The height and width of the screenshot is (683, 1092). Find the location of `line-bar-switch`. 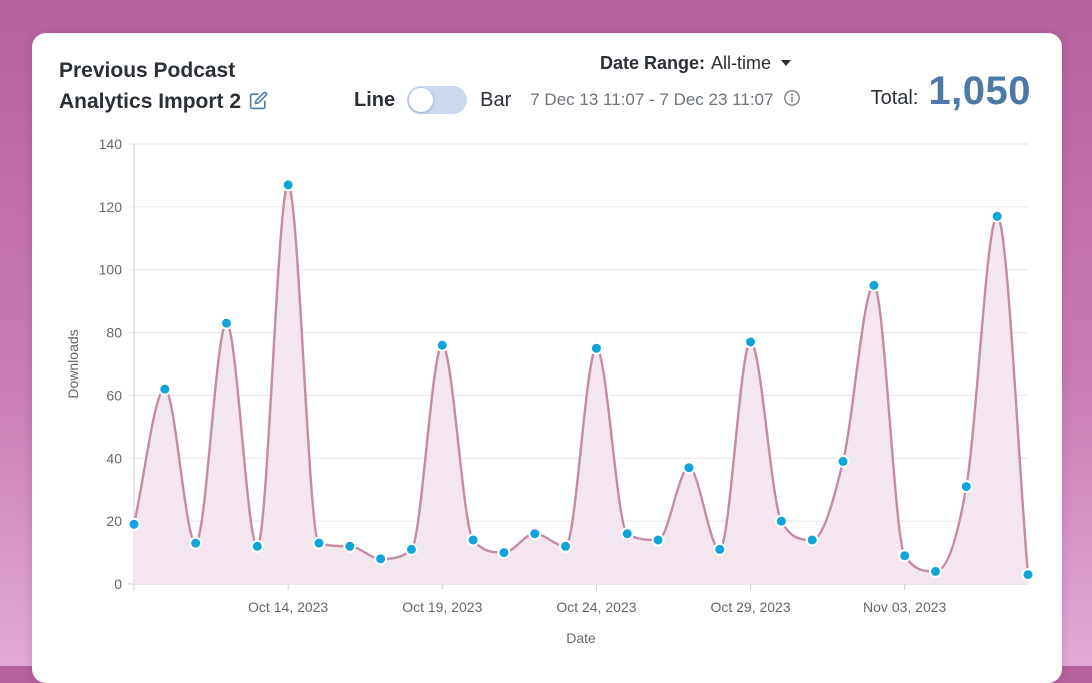

line-bar-switch is located at coordinates (437, 100).